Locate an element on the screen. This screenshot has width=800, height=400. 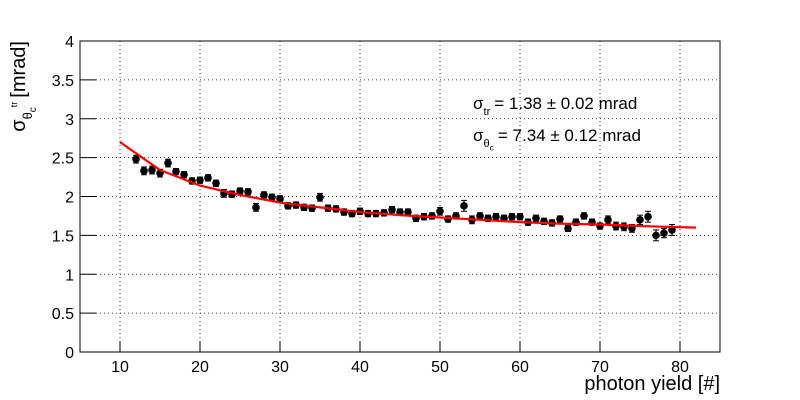
x-tick-label: 40 is located at coordinates (360, 367).